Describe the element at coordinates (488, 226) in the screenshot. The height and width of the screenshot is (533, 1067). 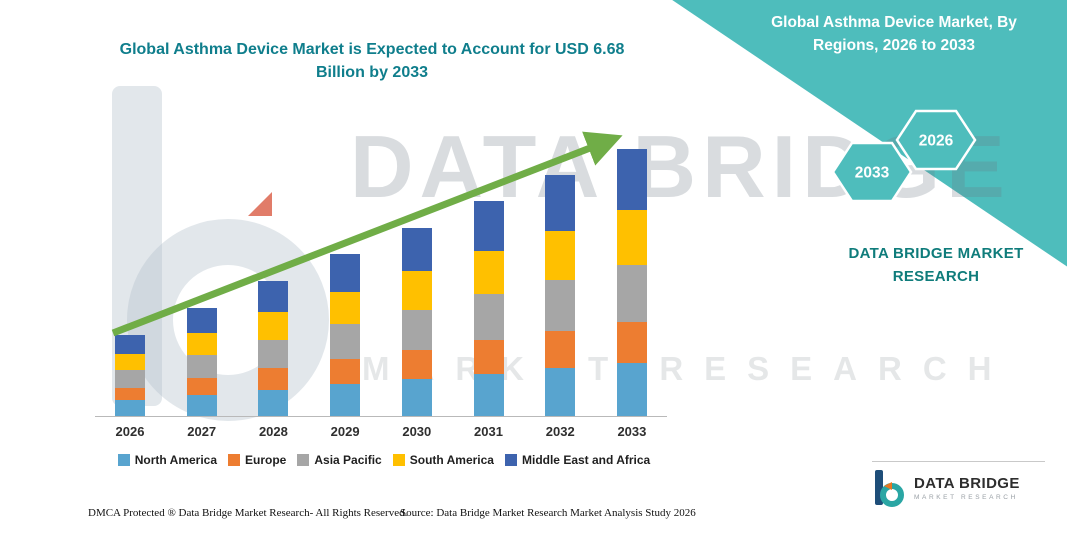
I see `segment-middle-east-and-africa-2031` at that location.